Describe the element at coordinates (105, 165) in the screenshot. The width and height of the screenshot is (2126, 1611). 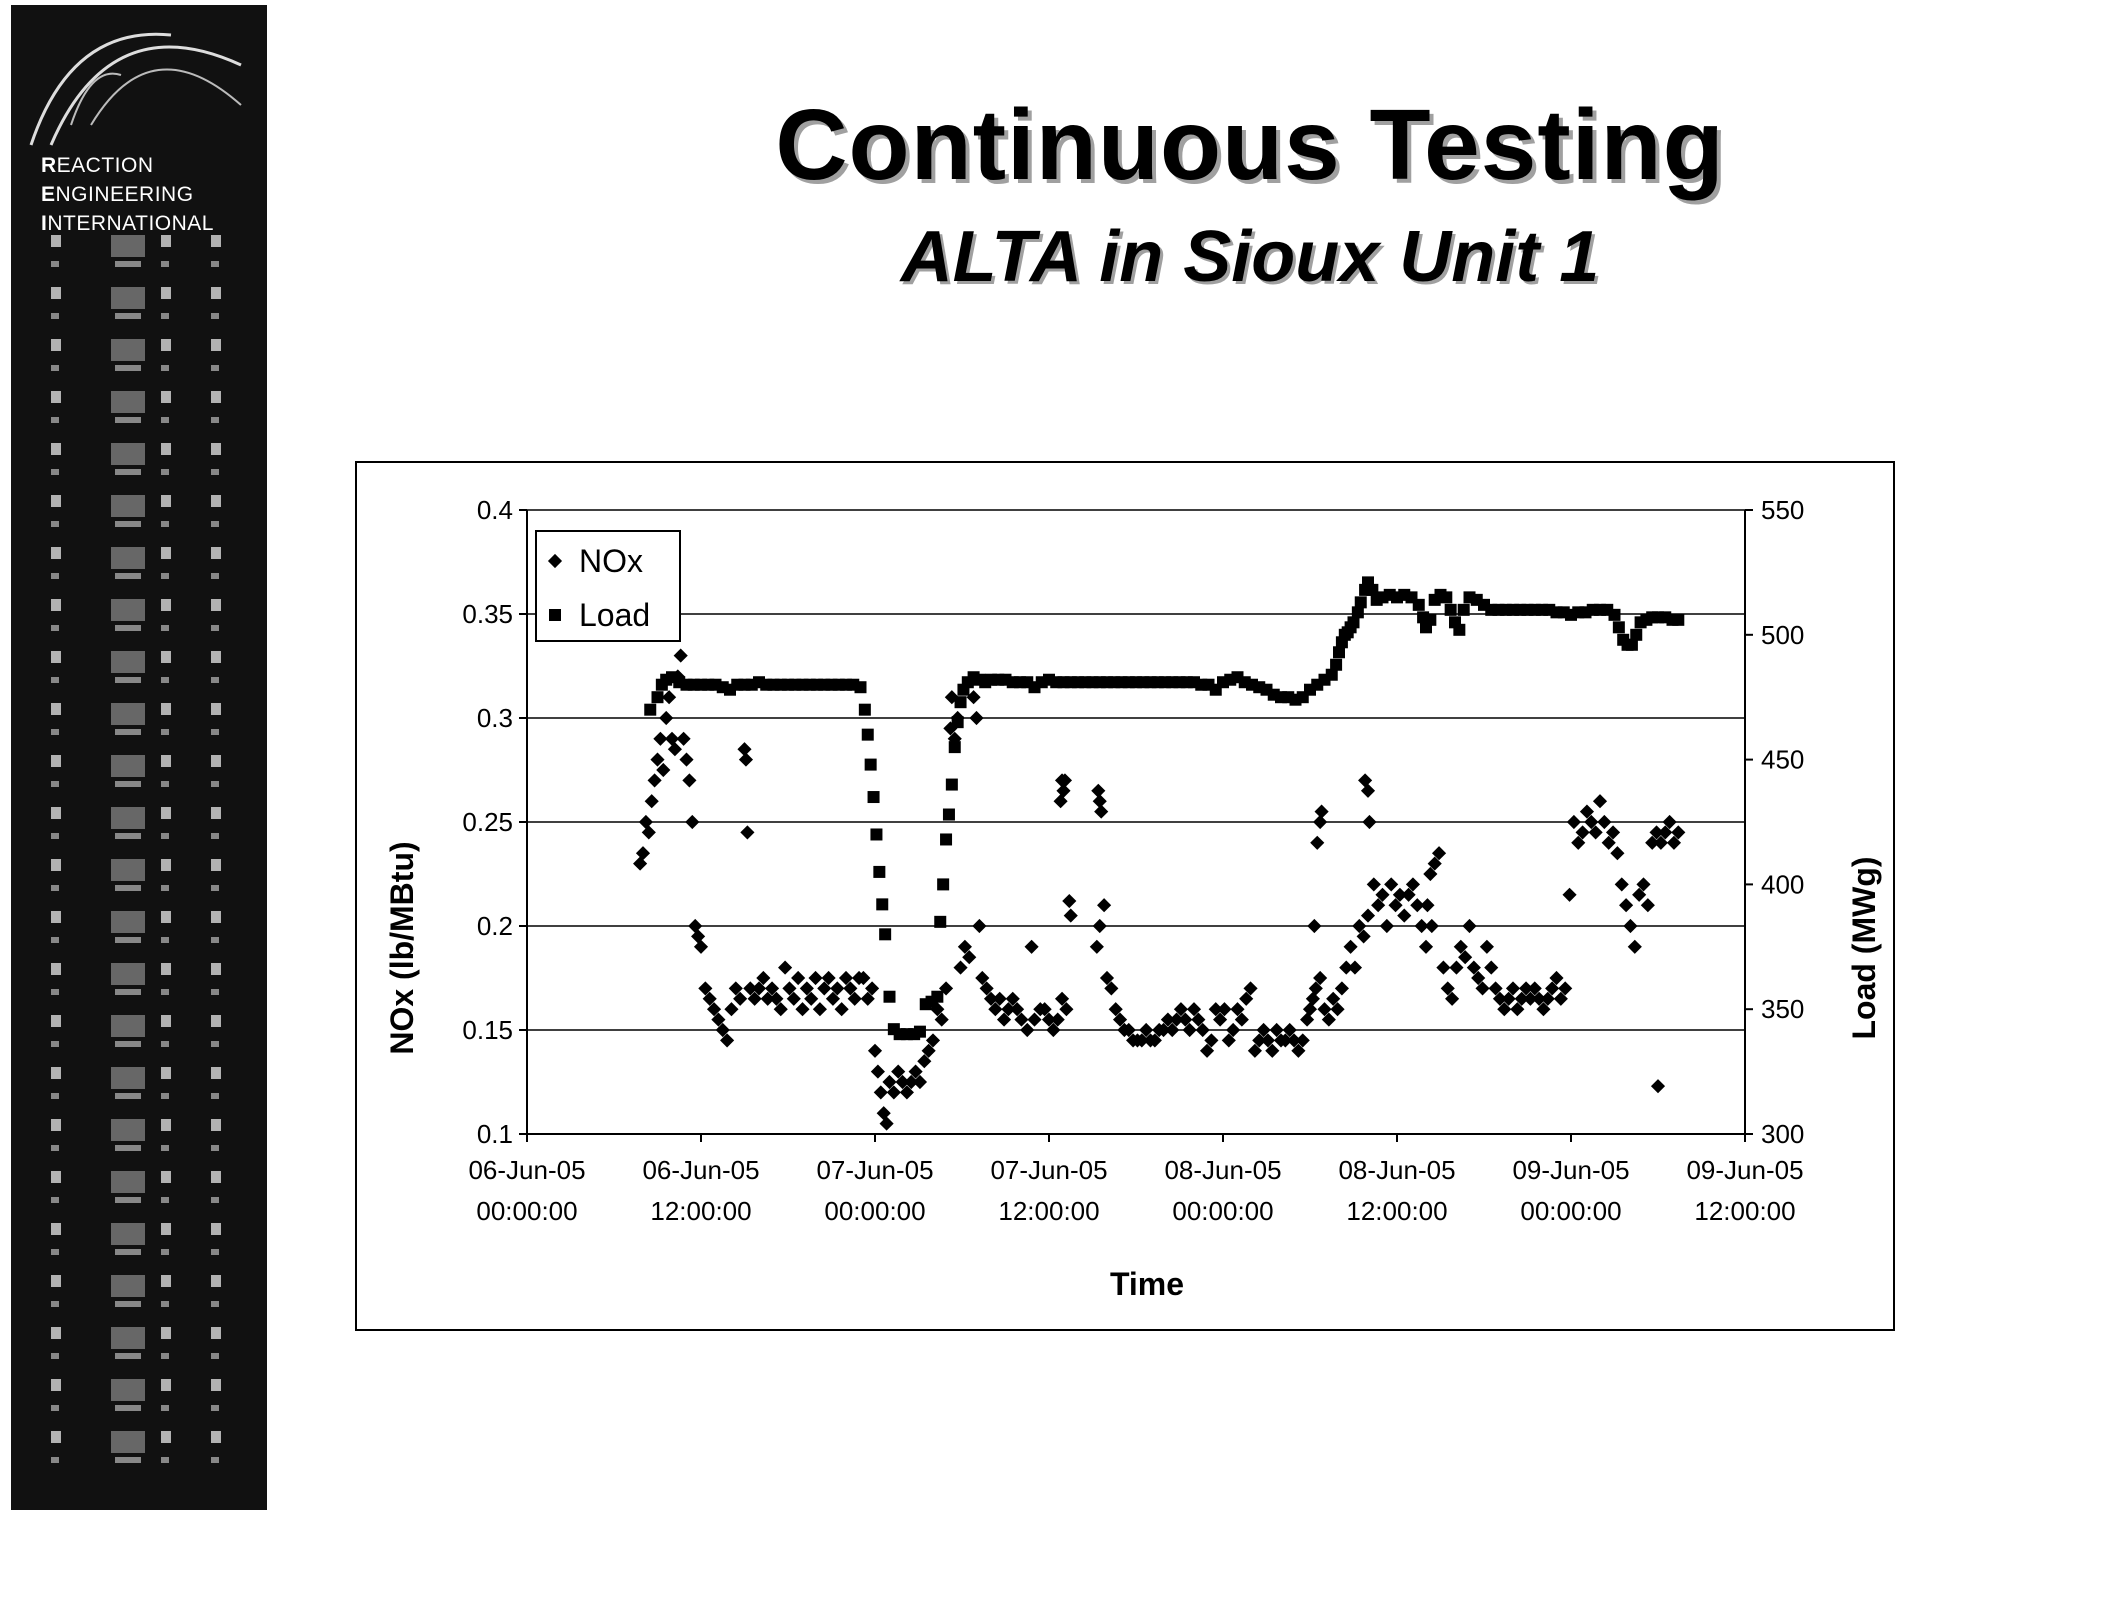
I see `logo-word-reaction: EACTION` at that location.